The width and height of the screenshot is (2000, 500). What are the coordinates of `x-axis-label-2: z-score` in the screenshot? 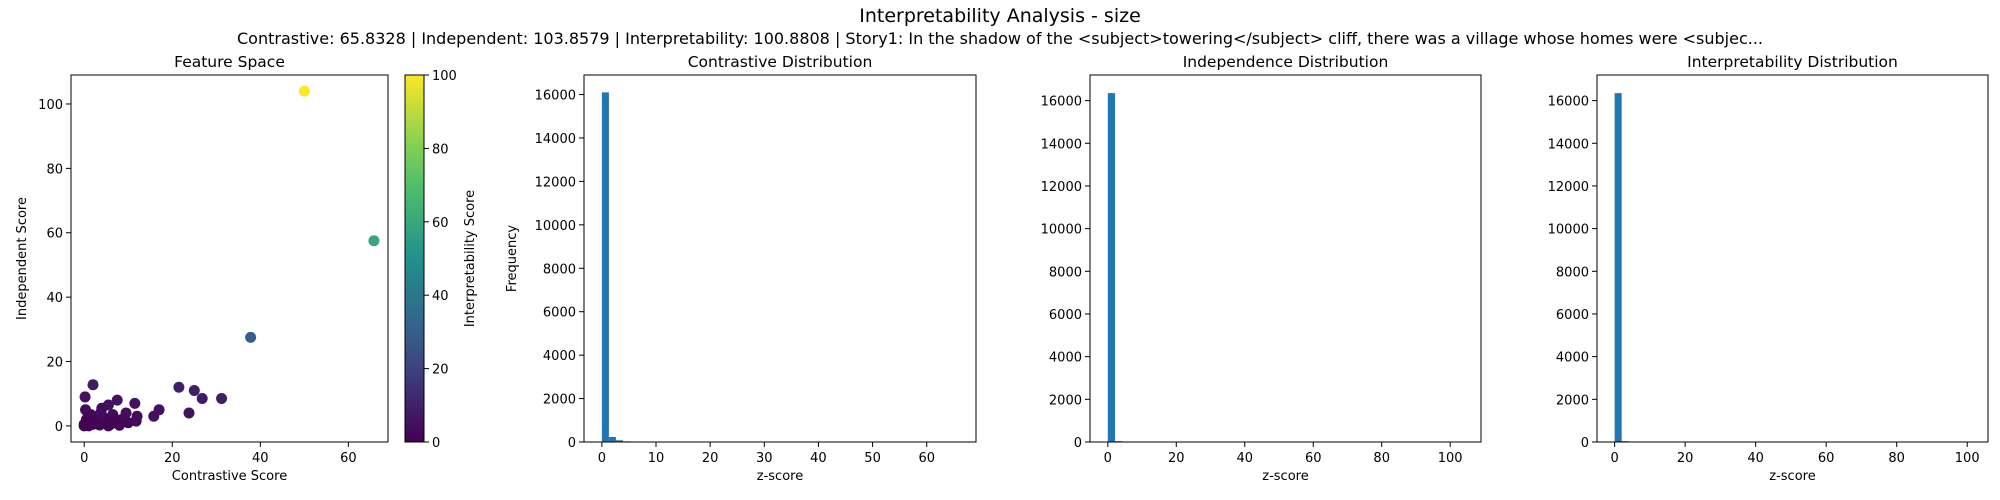 It's located at (1285, 476).